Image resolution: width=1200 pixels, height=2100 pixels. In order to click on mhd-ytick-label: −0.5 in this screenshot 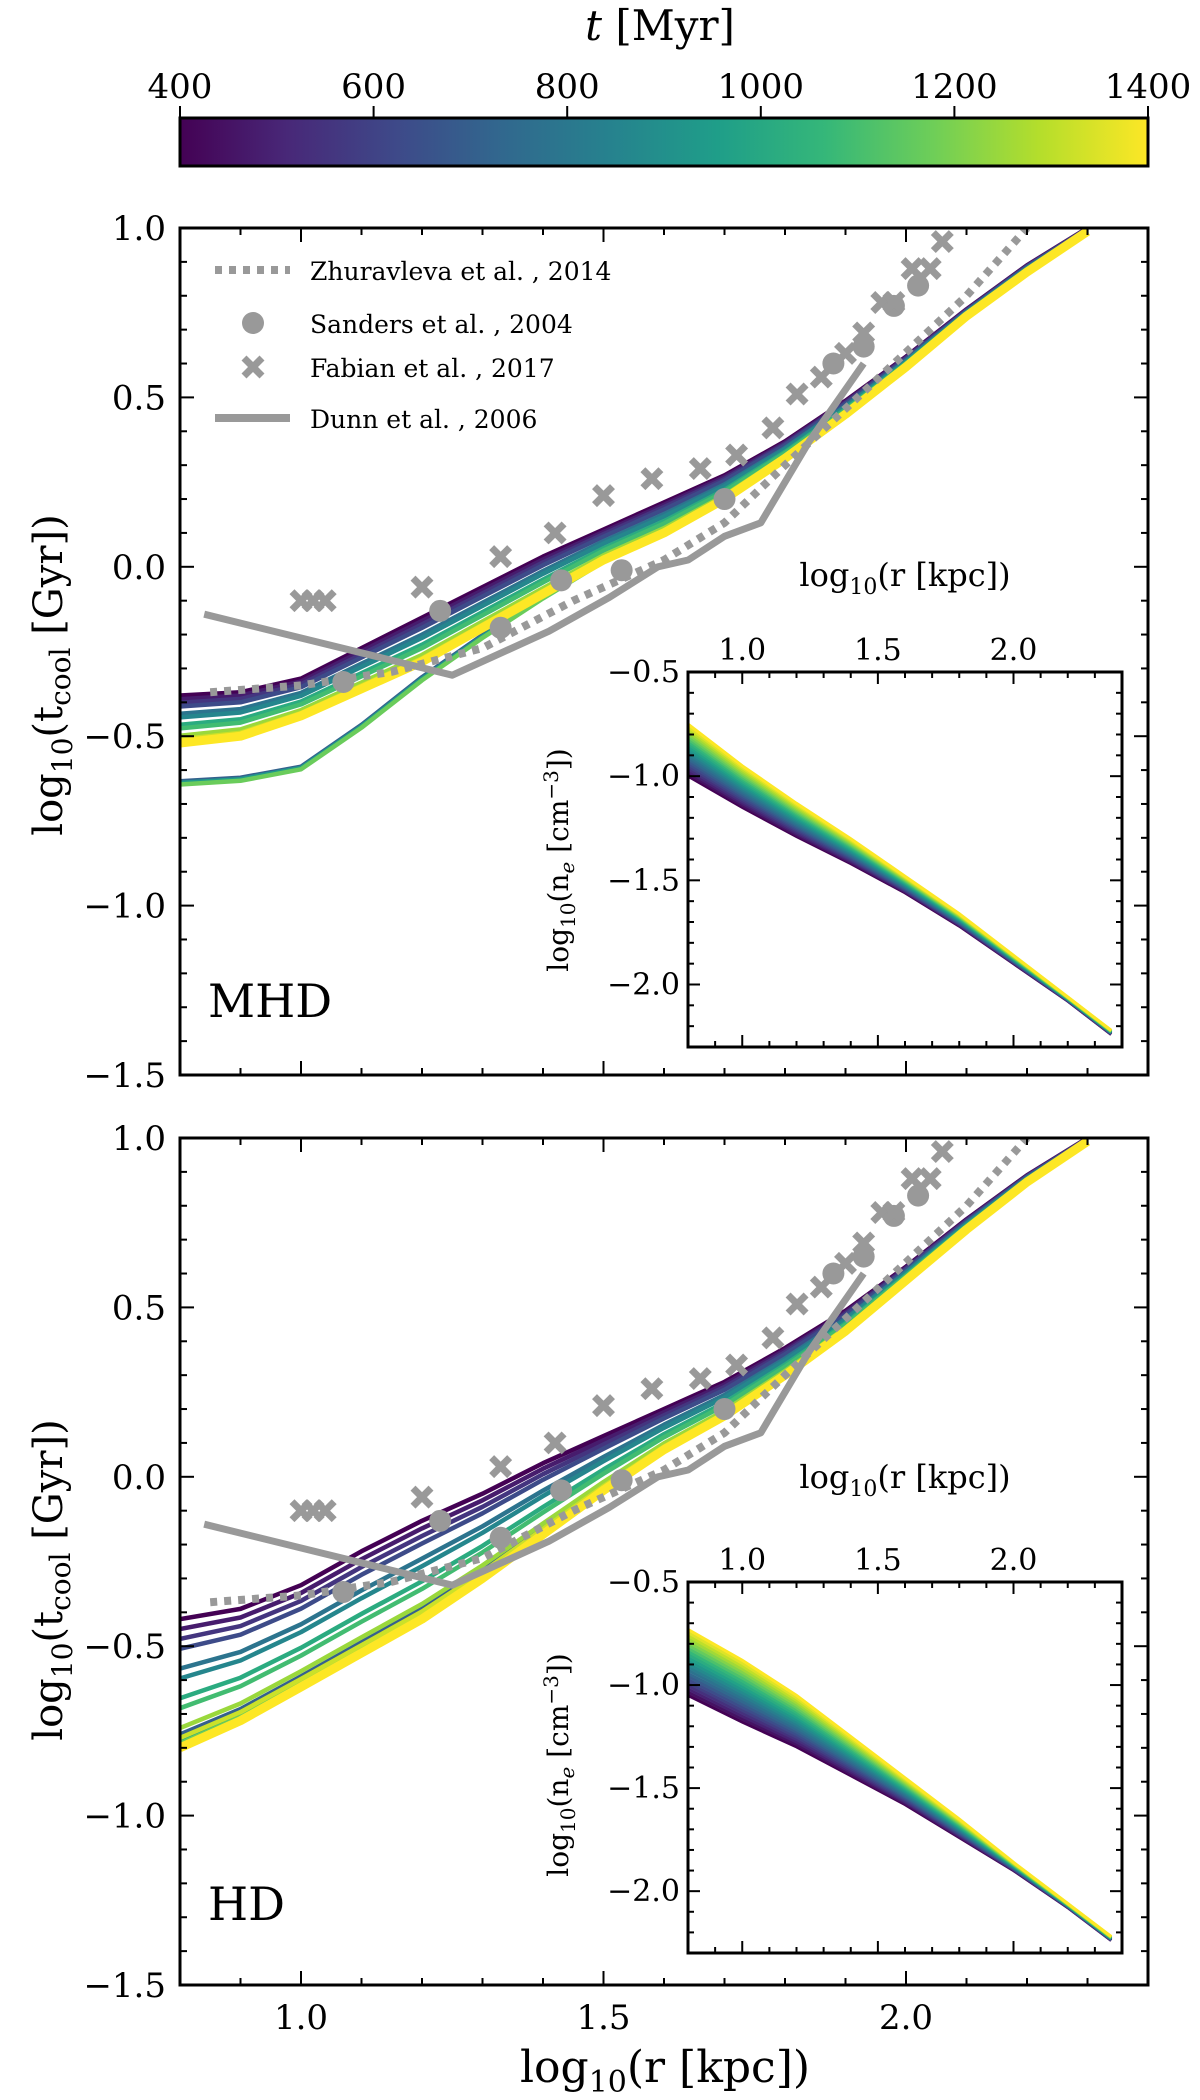, I will do `click(124, 737)`.